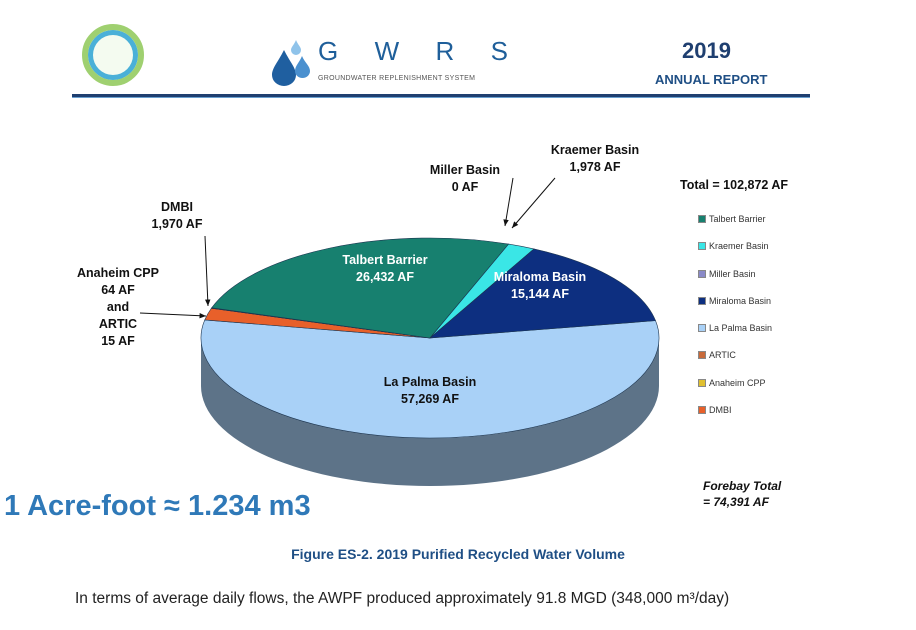  I want to click on report-year: 2019, so click(706, 50).